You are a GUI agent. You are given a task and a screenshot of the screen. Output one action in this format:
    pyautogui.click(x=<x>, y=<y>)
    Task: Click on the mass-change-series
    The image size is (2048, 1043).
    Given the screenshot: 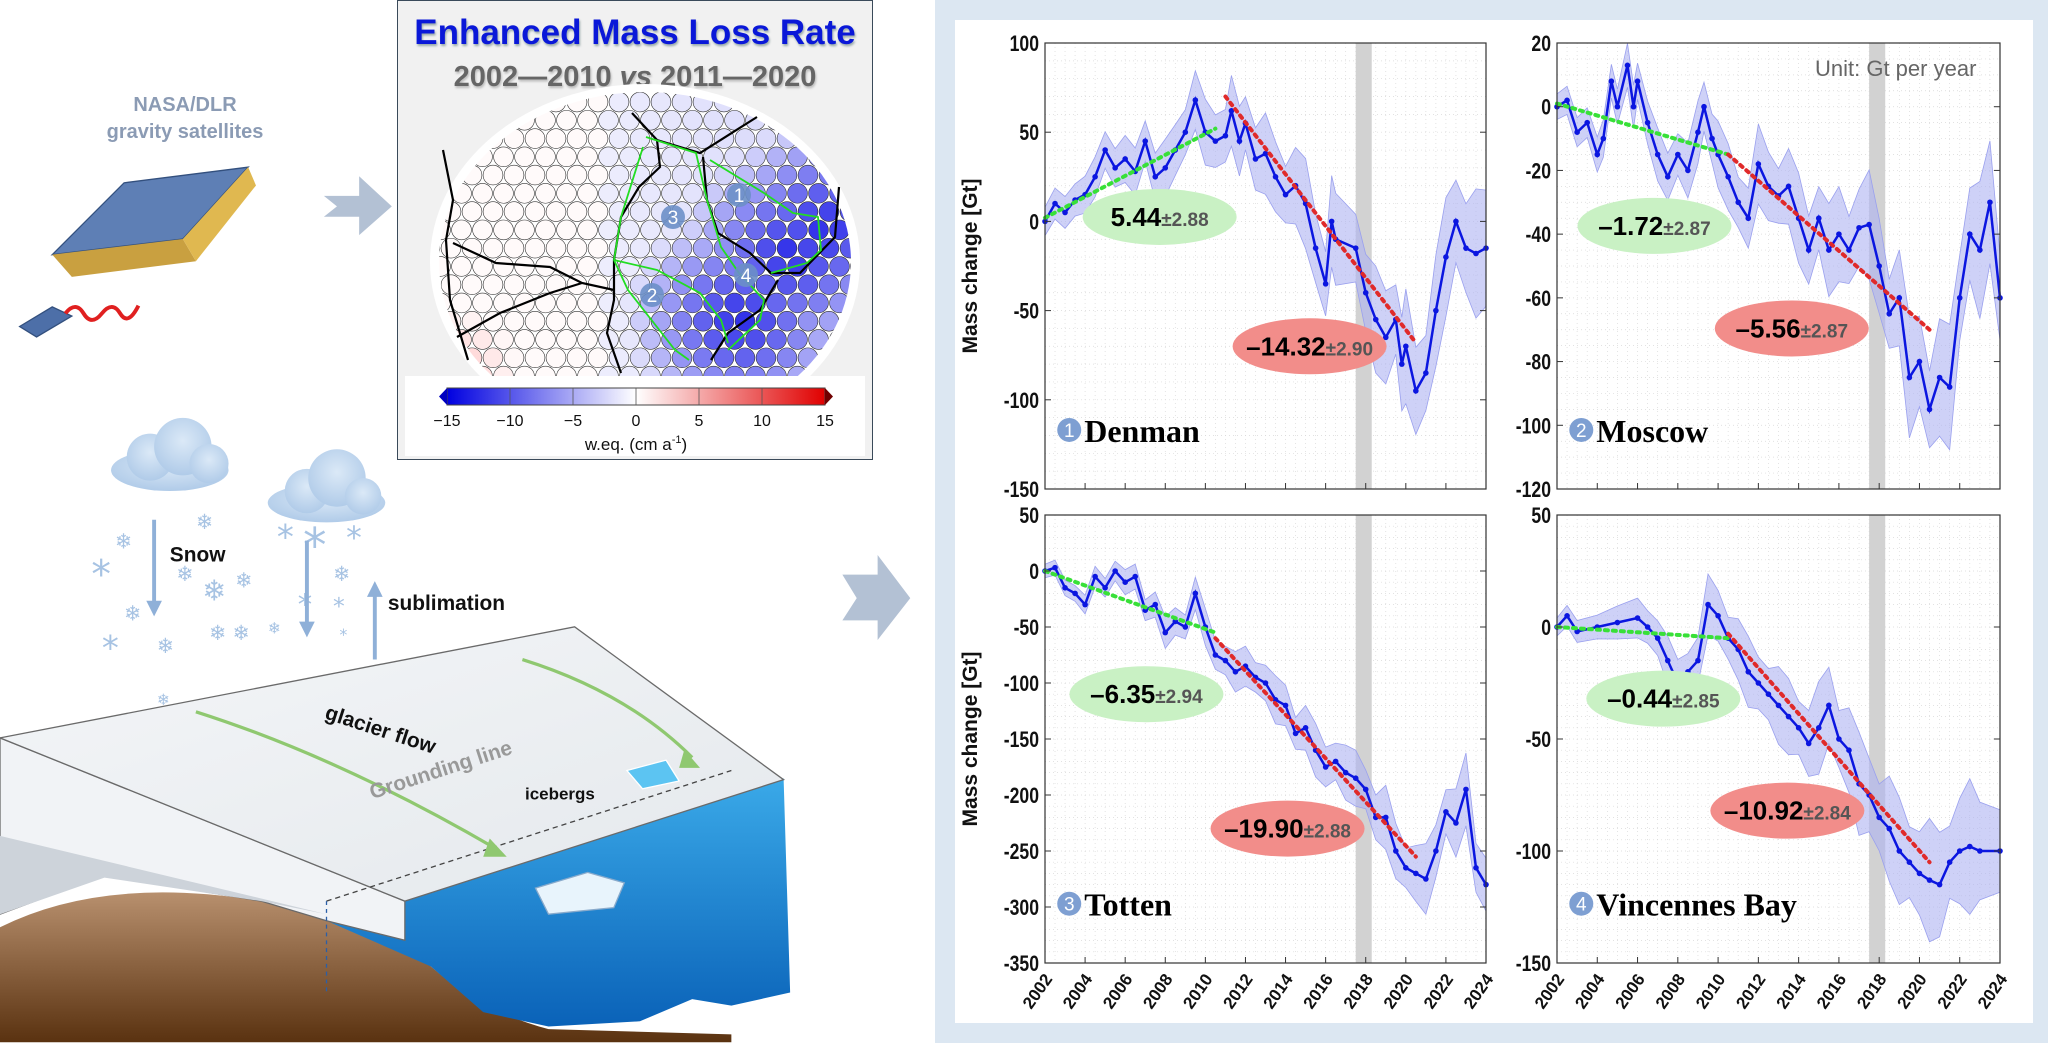 What is the action you would take?
    pyautogui.click(x=1779, y=240)
    